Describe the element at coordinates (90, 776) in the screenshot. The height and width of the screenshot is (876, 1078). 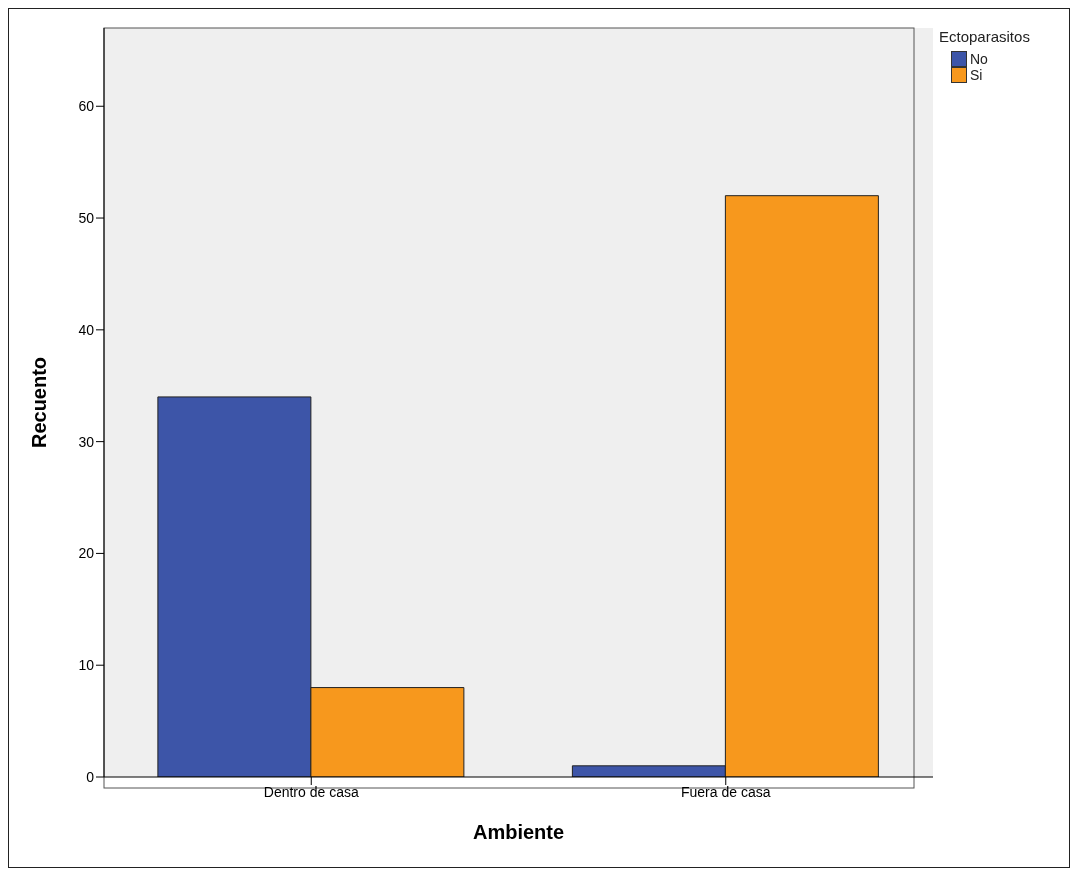
I see `y-tick-label: 0` at that location.